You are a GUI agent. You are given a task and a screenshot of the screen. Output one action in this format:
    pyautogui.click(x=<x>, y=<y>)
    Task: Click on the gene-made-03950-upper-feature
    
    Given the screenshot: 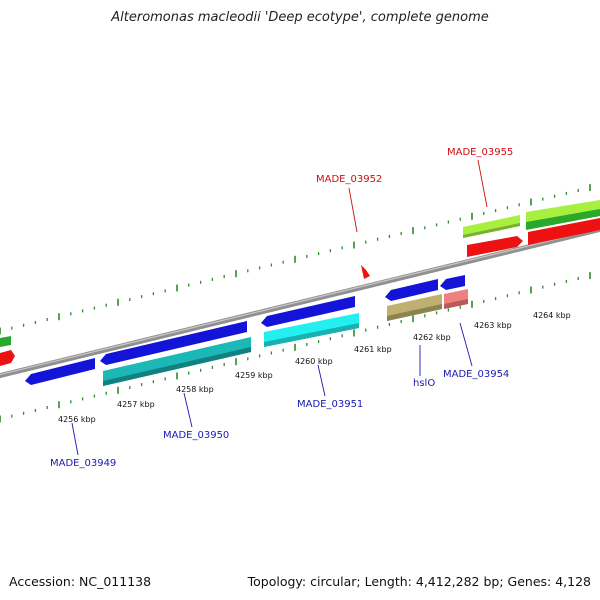 What is the action you would take?
    pyautogui.click(x=173, y=343)
    